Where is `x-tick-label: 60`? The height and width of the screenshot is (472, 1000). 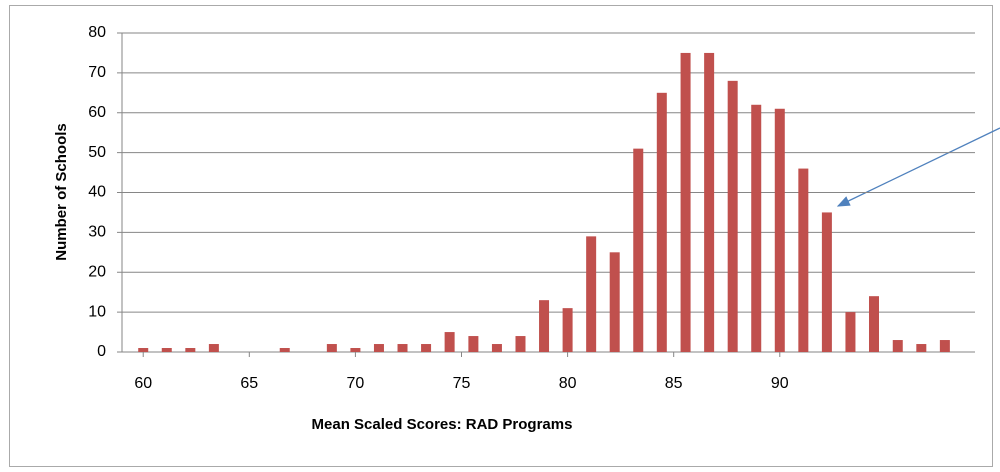 x-tick-label: 60 is located at coordinates (143, 383).